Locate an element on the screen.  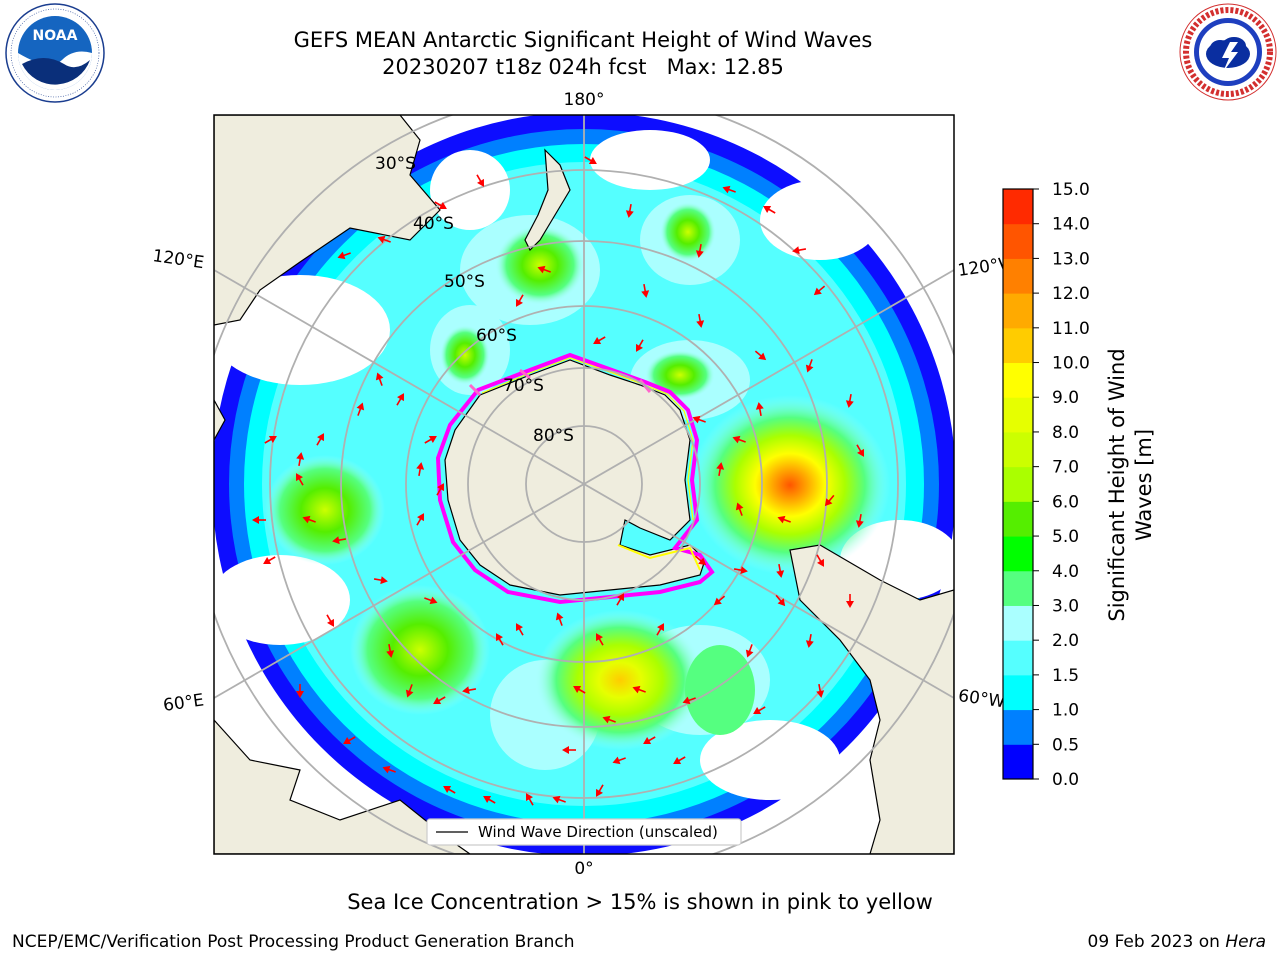
lat-label-40s: 40°S is located at coordinates (433, 224).